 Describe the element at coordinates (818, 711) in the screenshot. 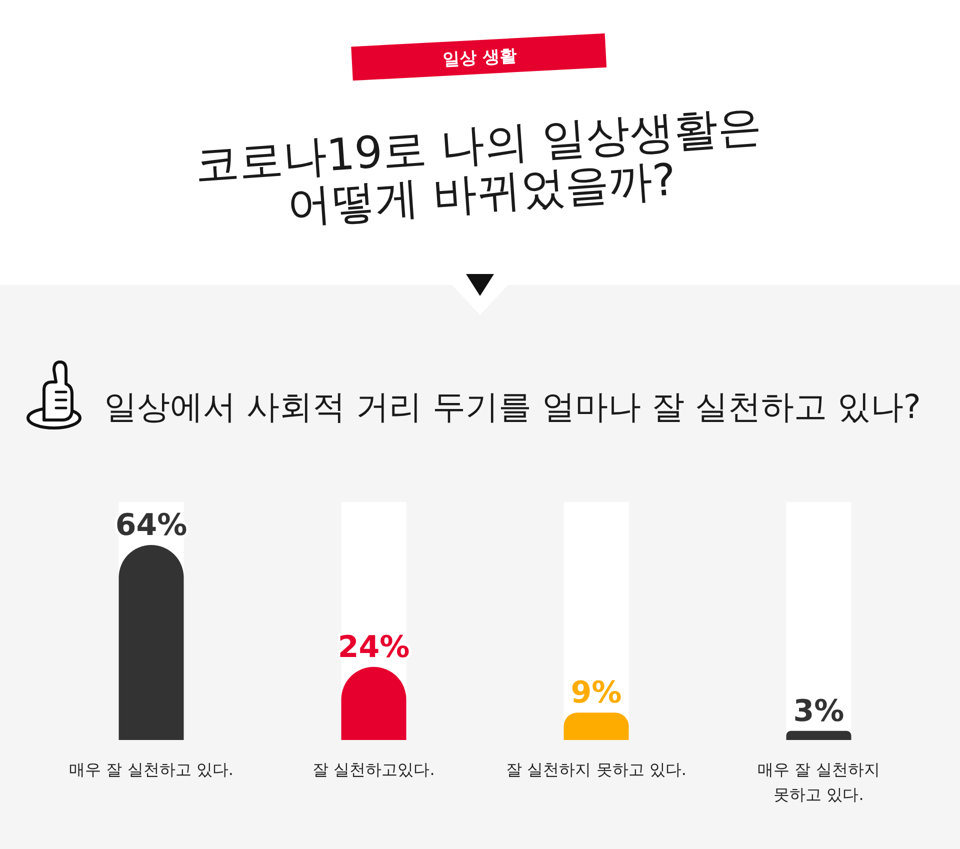

I see `data-label: 3%` at that location.